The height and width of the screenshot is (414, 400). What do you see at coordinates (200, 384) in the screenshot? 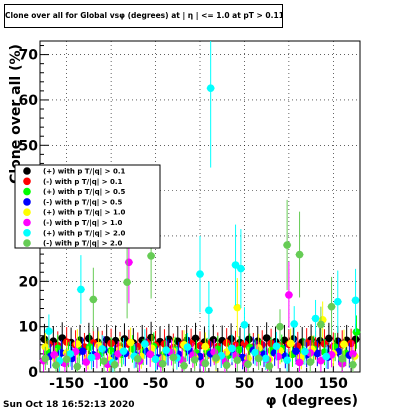
I see `x-tick-label: 0` at bounding box center [200, 384].